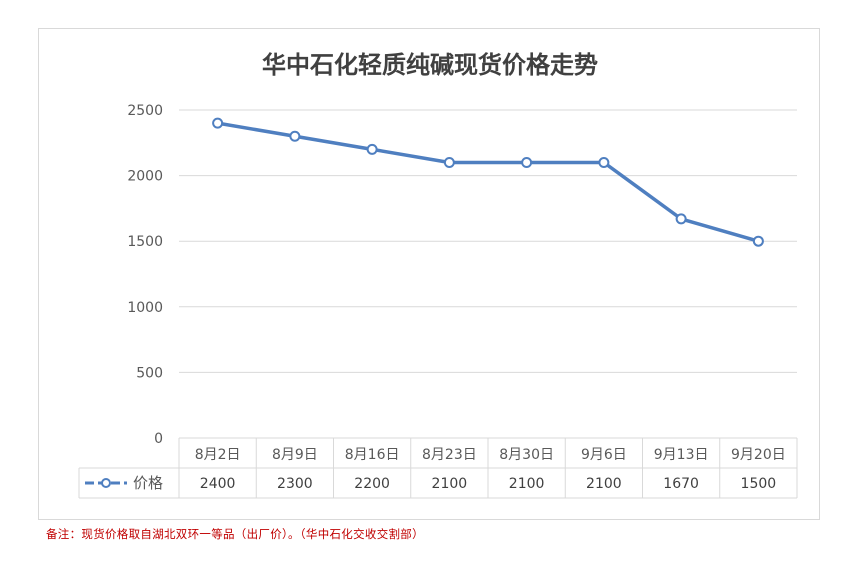 The height and width of the screenshot is (585, 864). I want to click on y-tick-label: 0, so click(158, 439).